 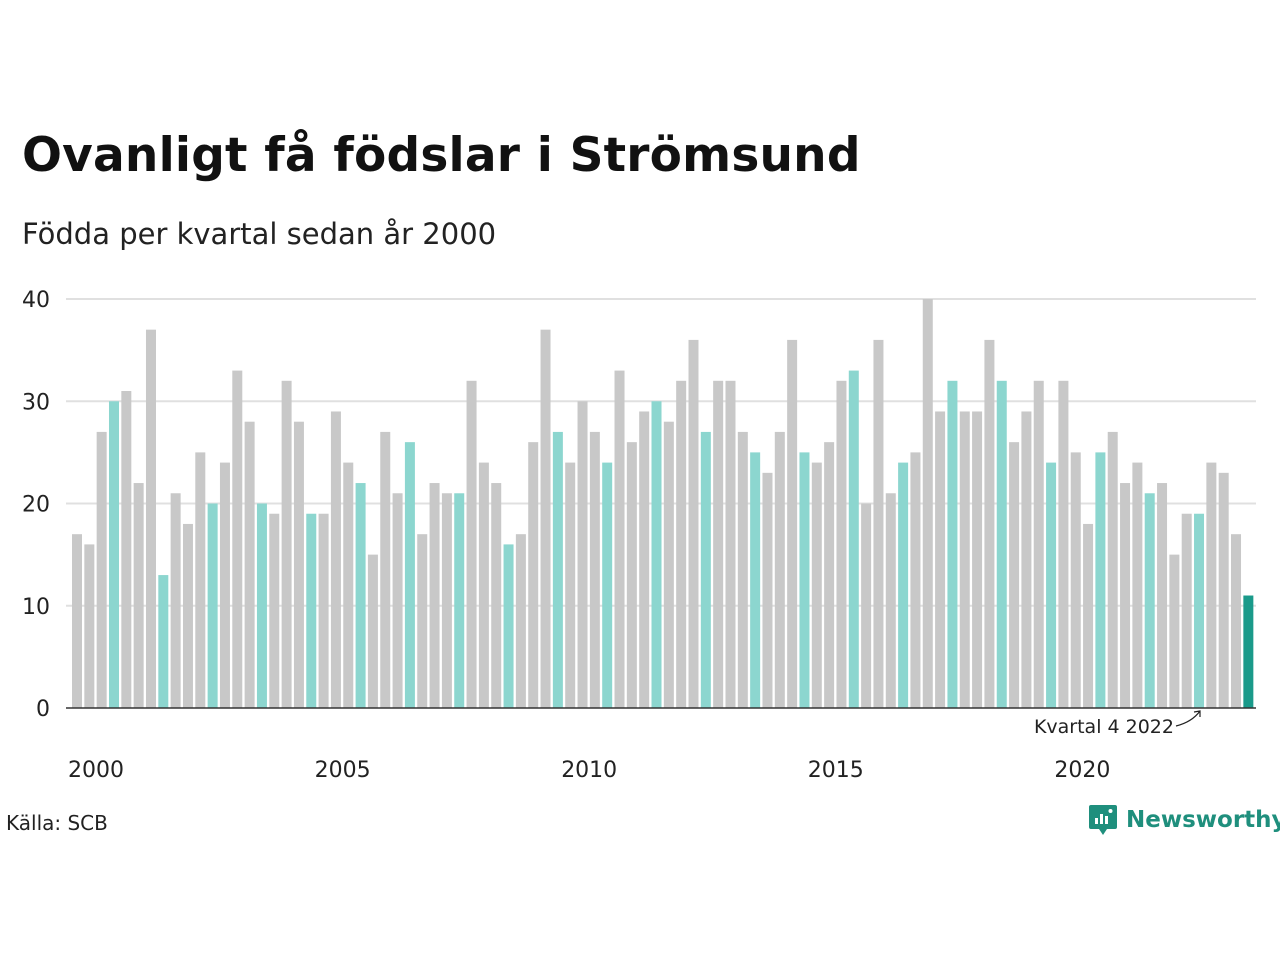 What do you see at coordinates (57, 823) in the screenshot?
I see `source-note: Källa: SCB` at bounding box center [57, 823].